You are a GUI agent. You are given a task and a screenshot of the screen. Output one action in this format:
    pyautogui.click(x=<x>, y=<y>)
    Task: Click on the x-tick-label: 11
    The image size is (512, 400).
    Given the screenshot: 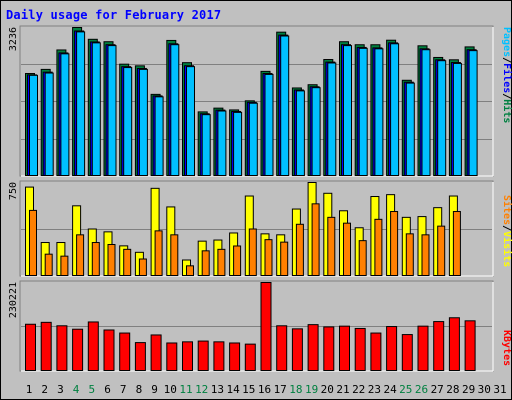 What is the action you would take?
    pyautogui.click(x=185, y=389)
    